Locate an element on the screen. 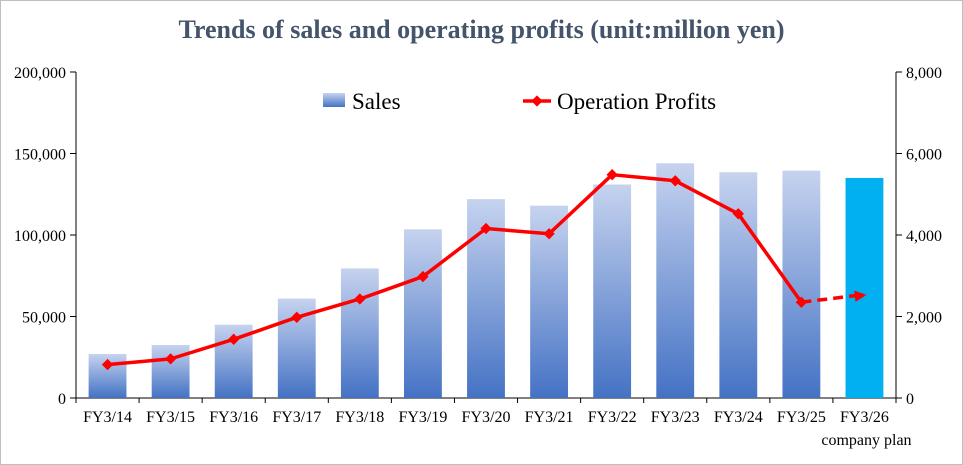  x-tick-label: FY3/22 is located at coordinates (612, 417).